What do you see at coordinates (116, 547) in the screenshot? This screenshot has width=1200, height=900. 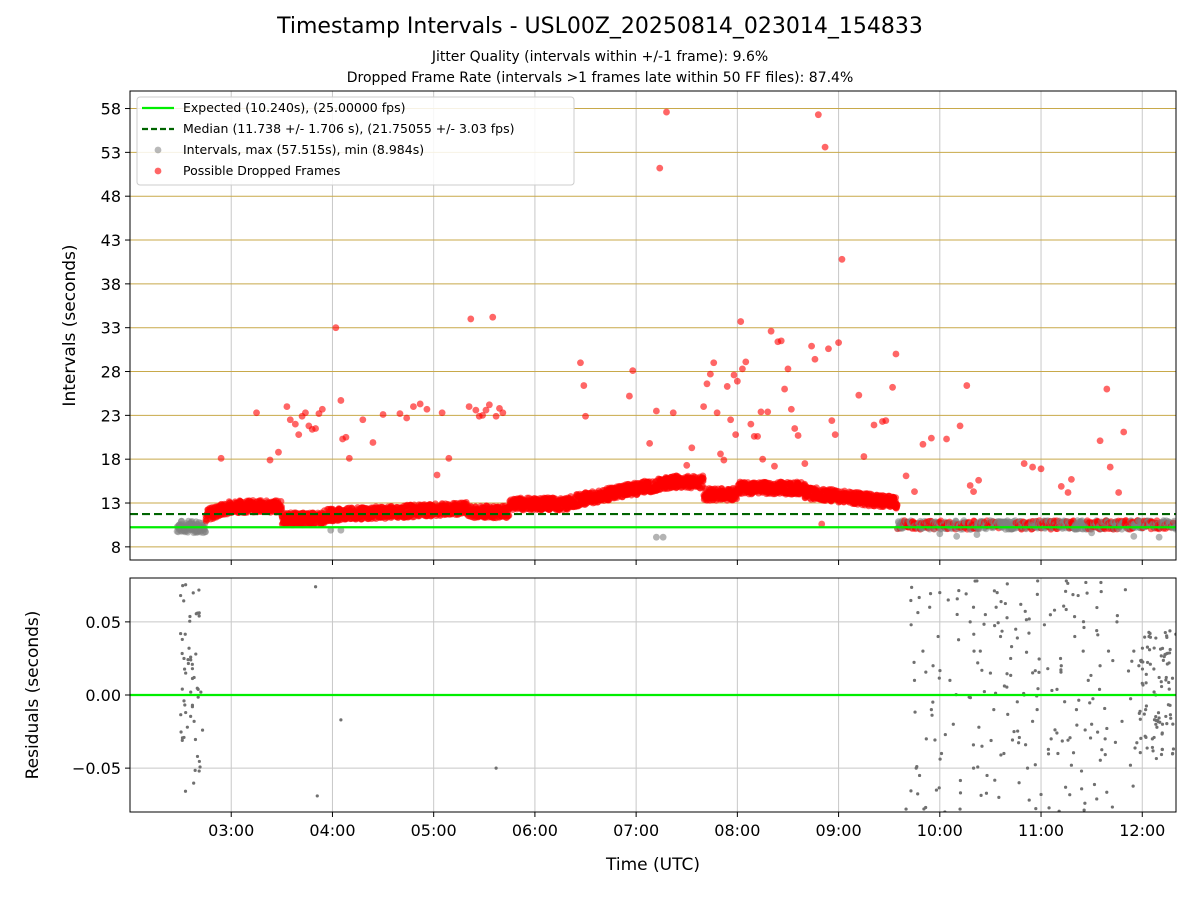 I see `y-tick-label: 8` at bounding box center [116, 547].